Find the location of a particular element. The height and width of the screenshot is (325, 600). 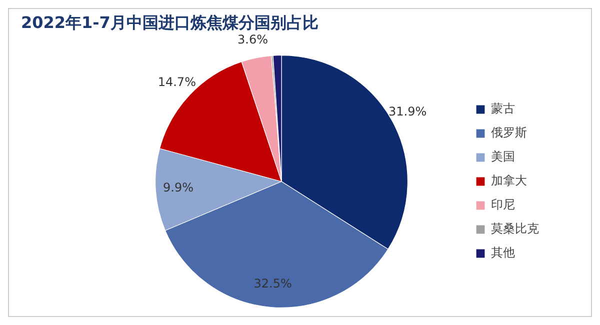

legend-label: 印尼 is located at coordinates (503, 205).